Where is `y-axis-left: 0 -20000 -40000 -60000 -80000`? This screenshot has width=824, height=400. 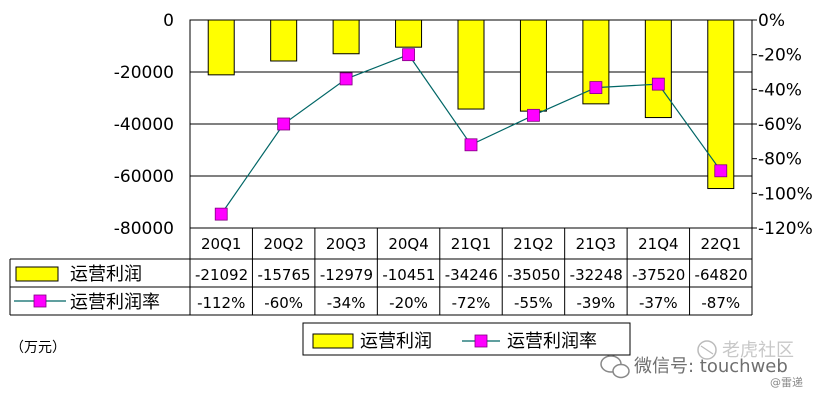 y-axis-left: 0 -20000 -40000 -60000 -80000 is located at coordinates (144, 125).